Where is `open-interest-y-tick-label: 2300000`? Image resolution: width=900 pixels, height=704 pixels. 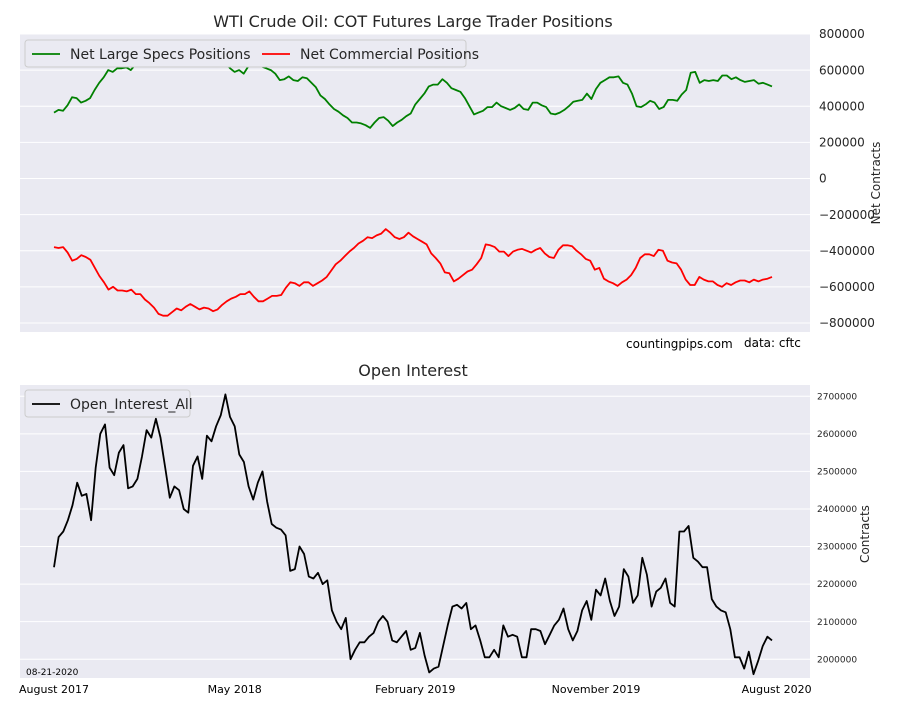
open-interest-y-tick-label: 2300000 is located at coordinates (837, 548).